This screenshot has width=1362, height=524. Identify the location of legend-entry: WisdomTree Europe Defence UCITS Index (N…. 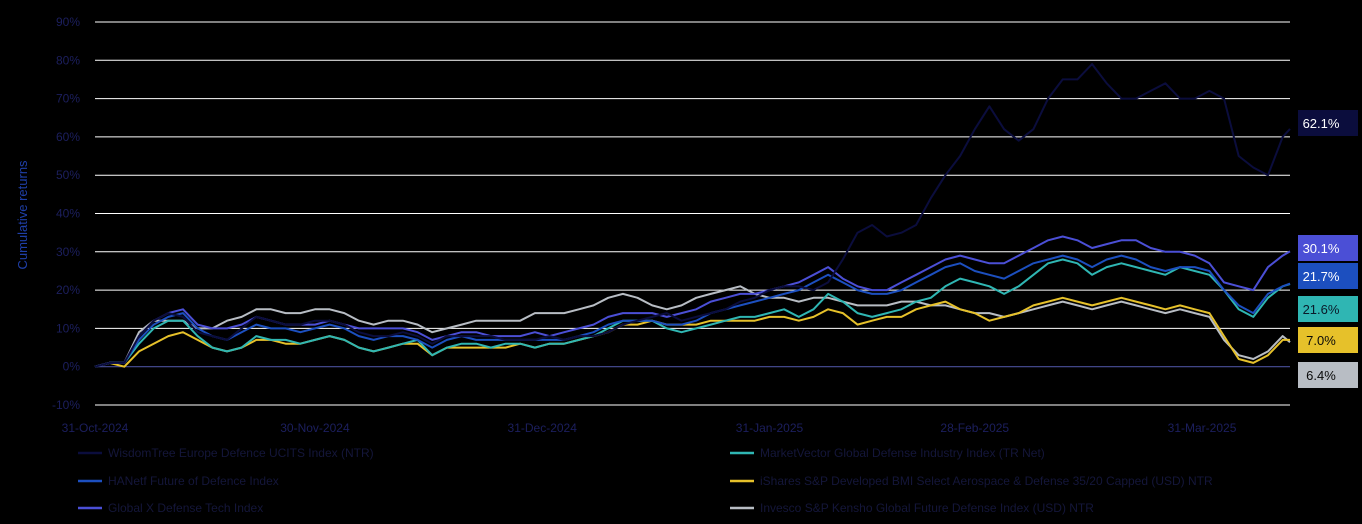
(226, 453).